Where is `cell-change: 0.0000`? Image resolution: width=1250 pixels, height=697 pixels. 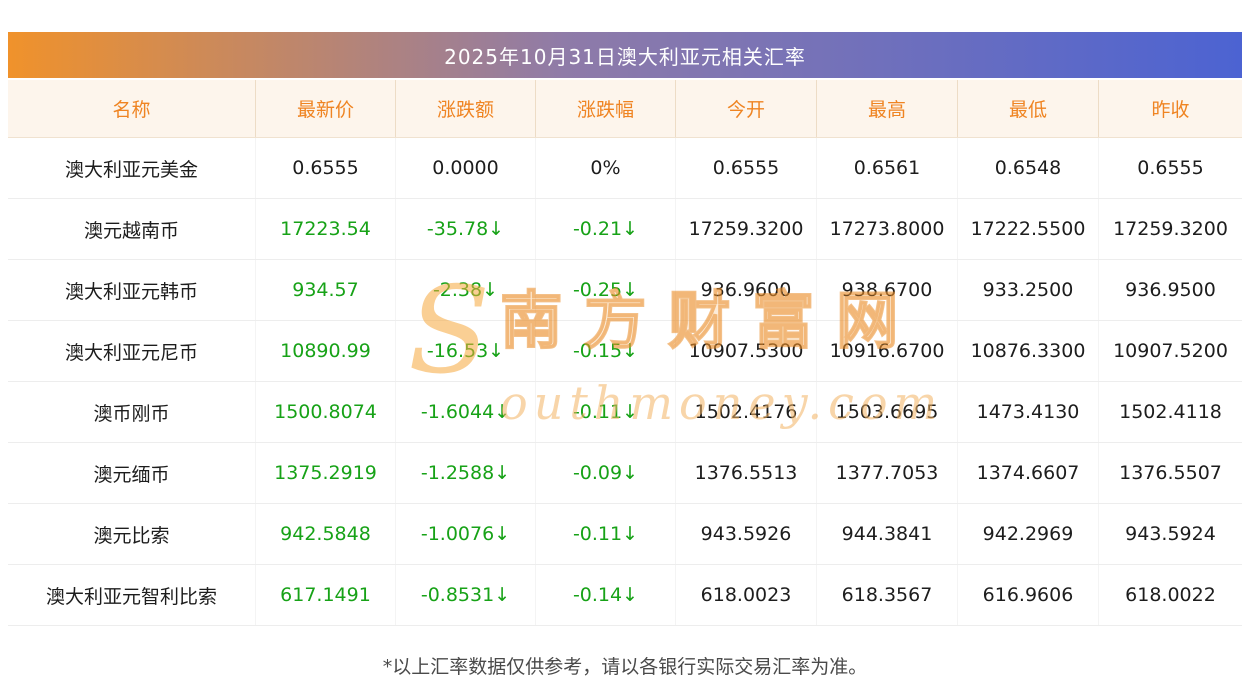 cell-change: 0.0000 is located at coordinates (466, 168).